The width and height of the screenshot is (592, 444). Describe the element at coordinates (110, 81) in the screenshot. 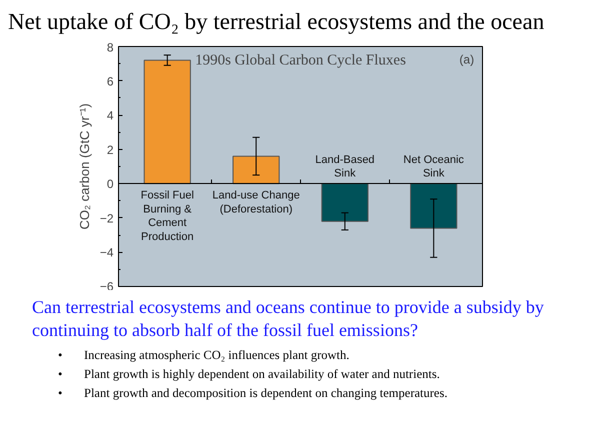

I see `y-tick-label: 6` at that location.